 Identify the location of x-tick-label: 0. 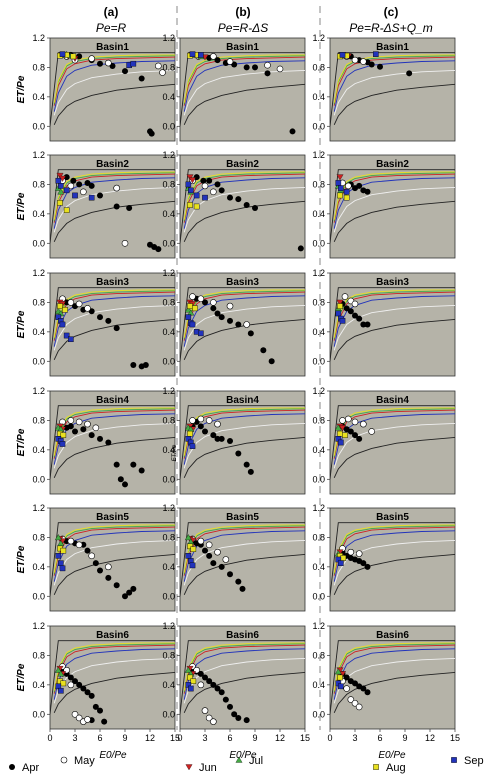
(49, 738).